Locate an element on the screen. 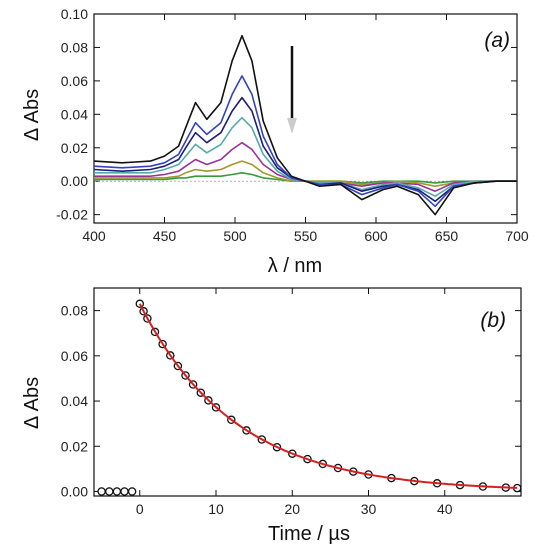  arrow-head is located at coordinates (292, 126).